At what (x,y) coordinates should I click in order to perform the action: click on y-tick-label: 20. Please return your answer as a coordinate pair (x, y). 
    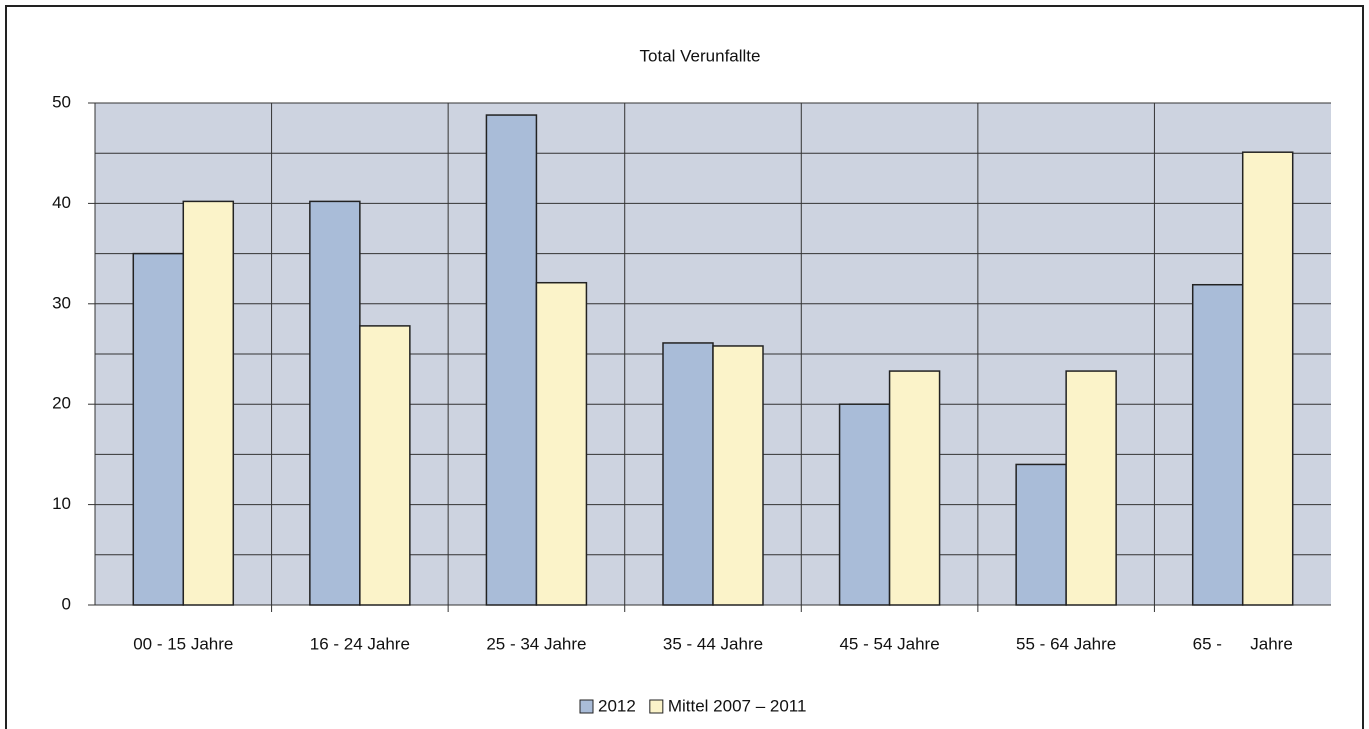
    Looking at the image, I should click on (61, 403).